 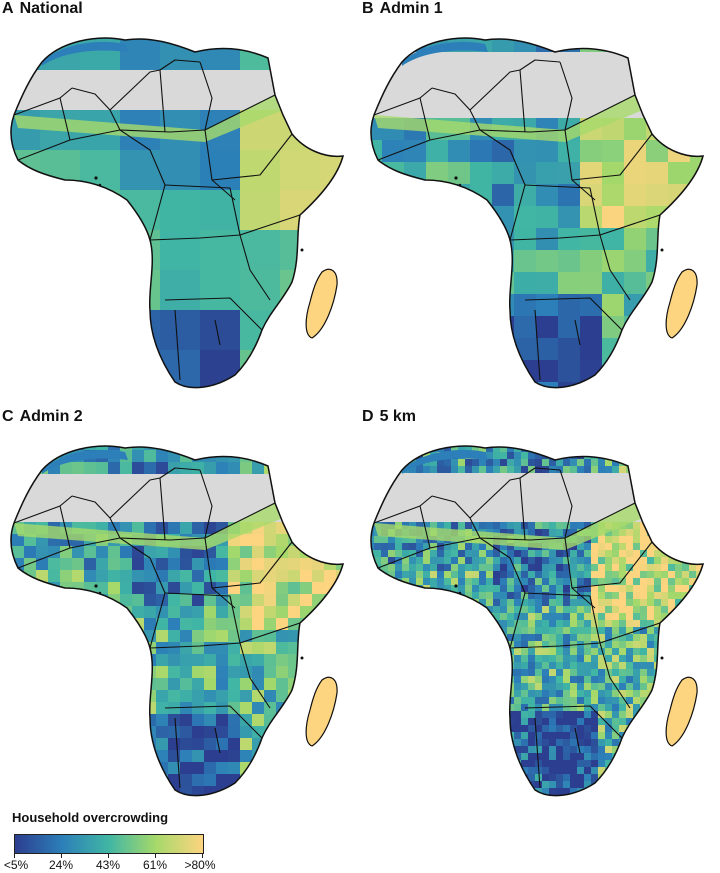 What do you see at coordinates (51, 8) in the screenshot?
I see `panel-title-text: National` at bounding box center [51, 8].